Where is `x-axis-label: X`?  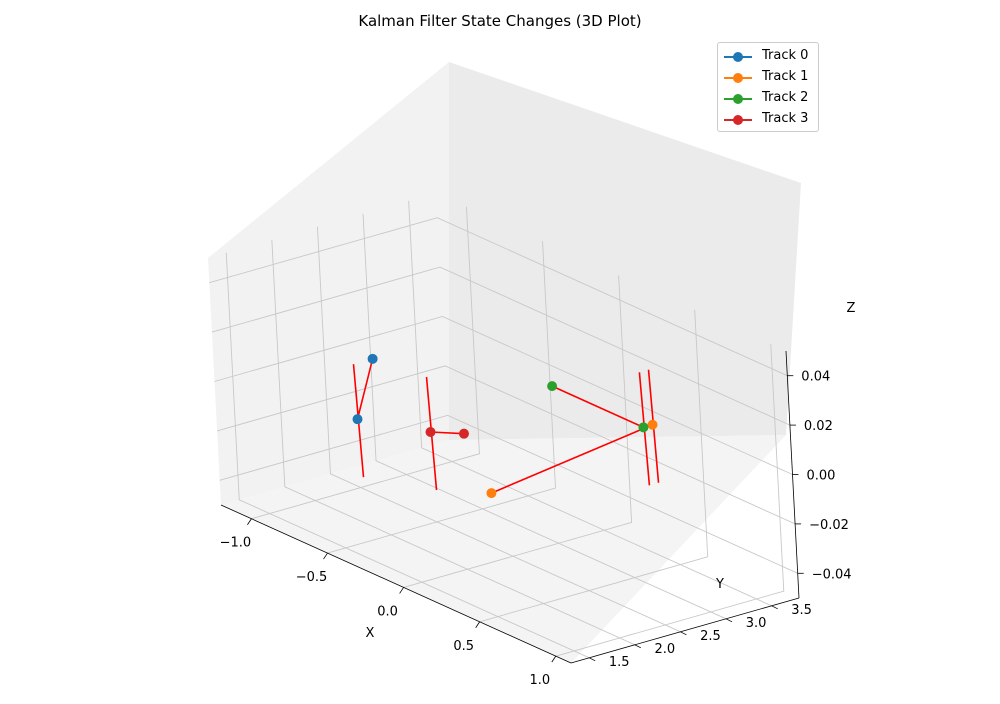 x-axis-label: X is located at coordinates (370, 633).